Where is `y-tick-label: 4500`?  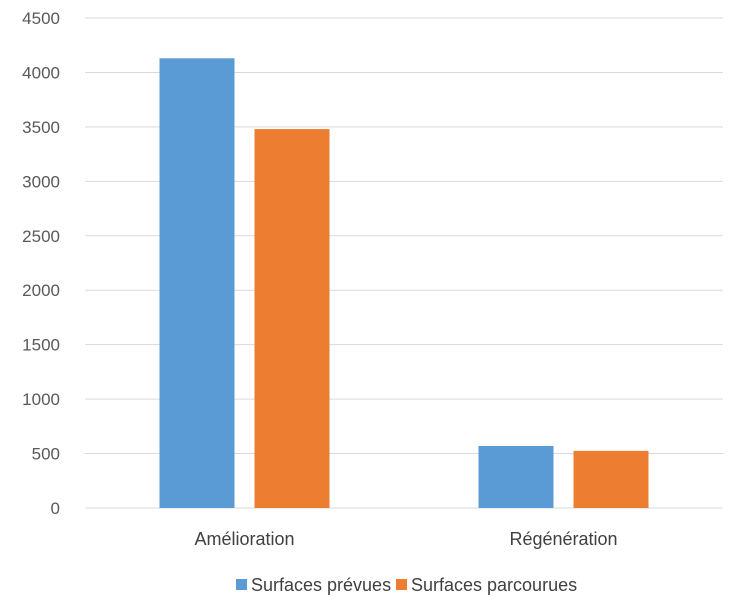 y-tick-label: 4500 is located at coordinates (41, 18).